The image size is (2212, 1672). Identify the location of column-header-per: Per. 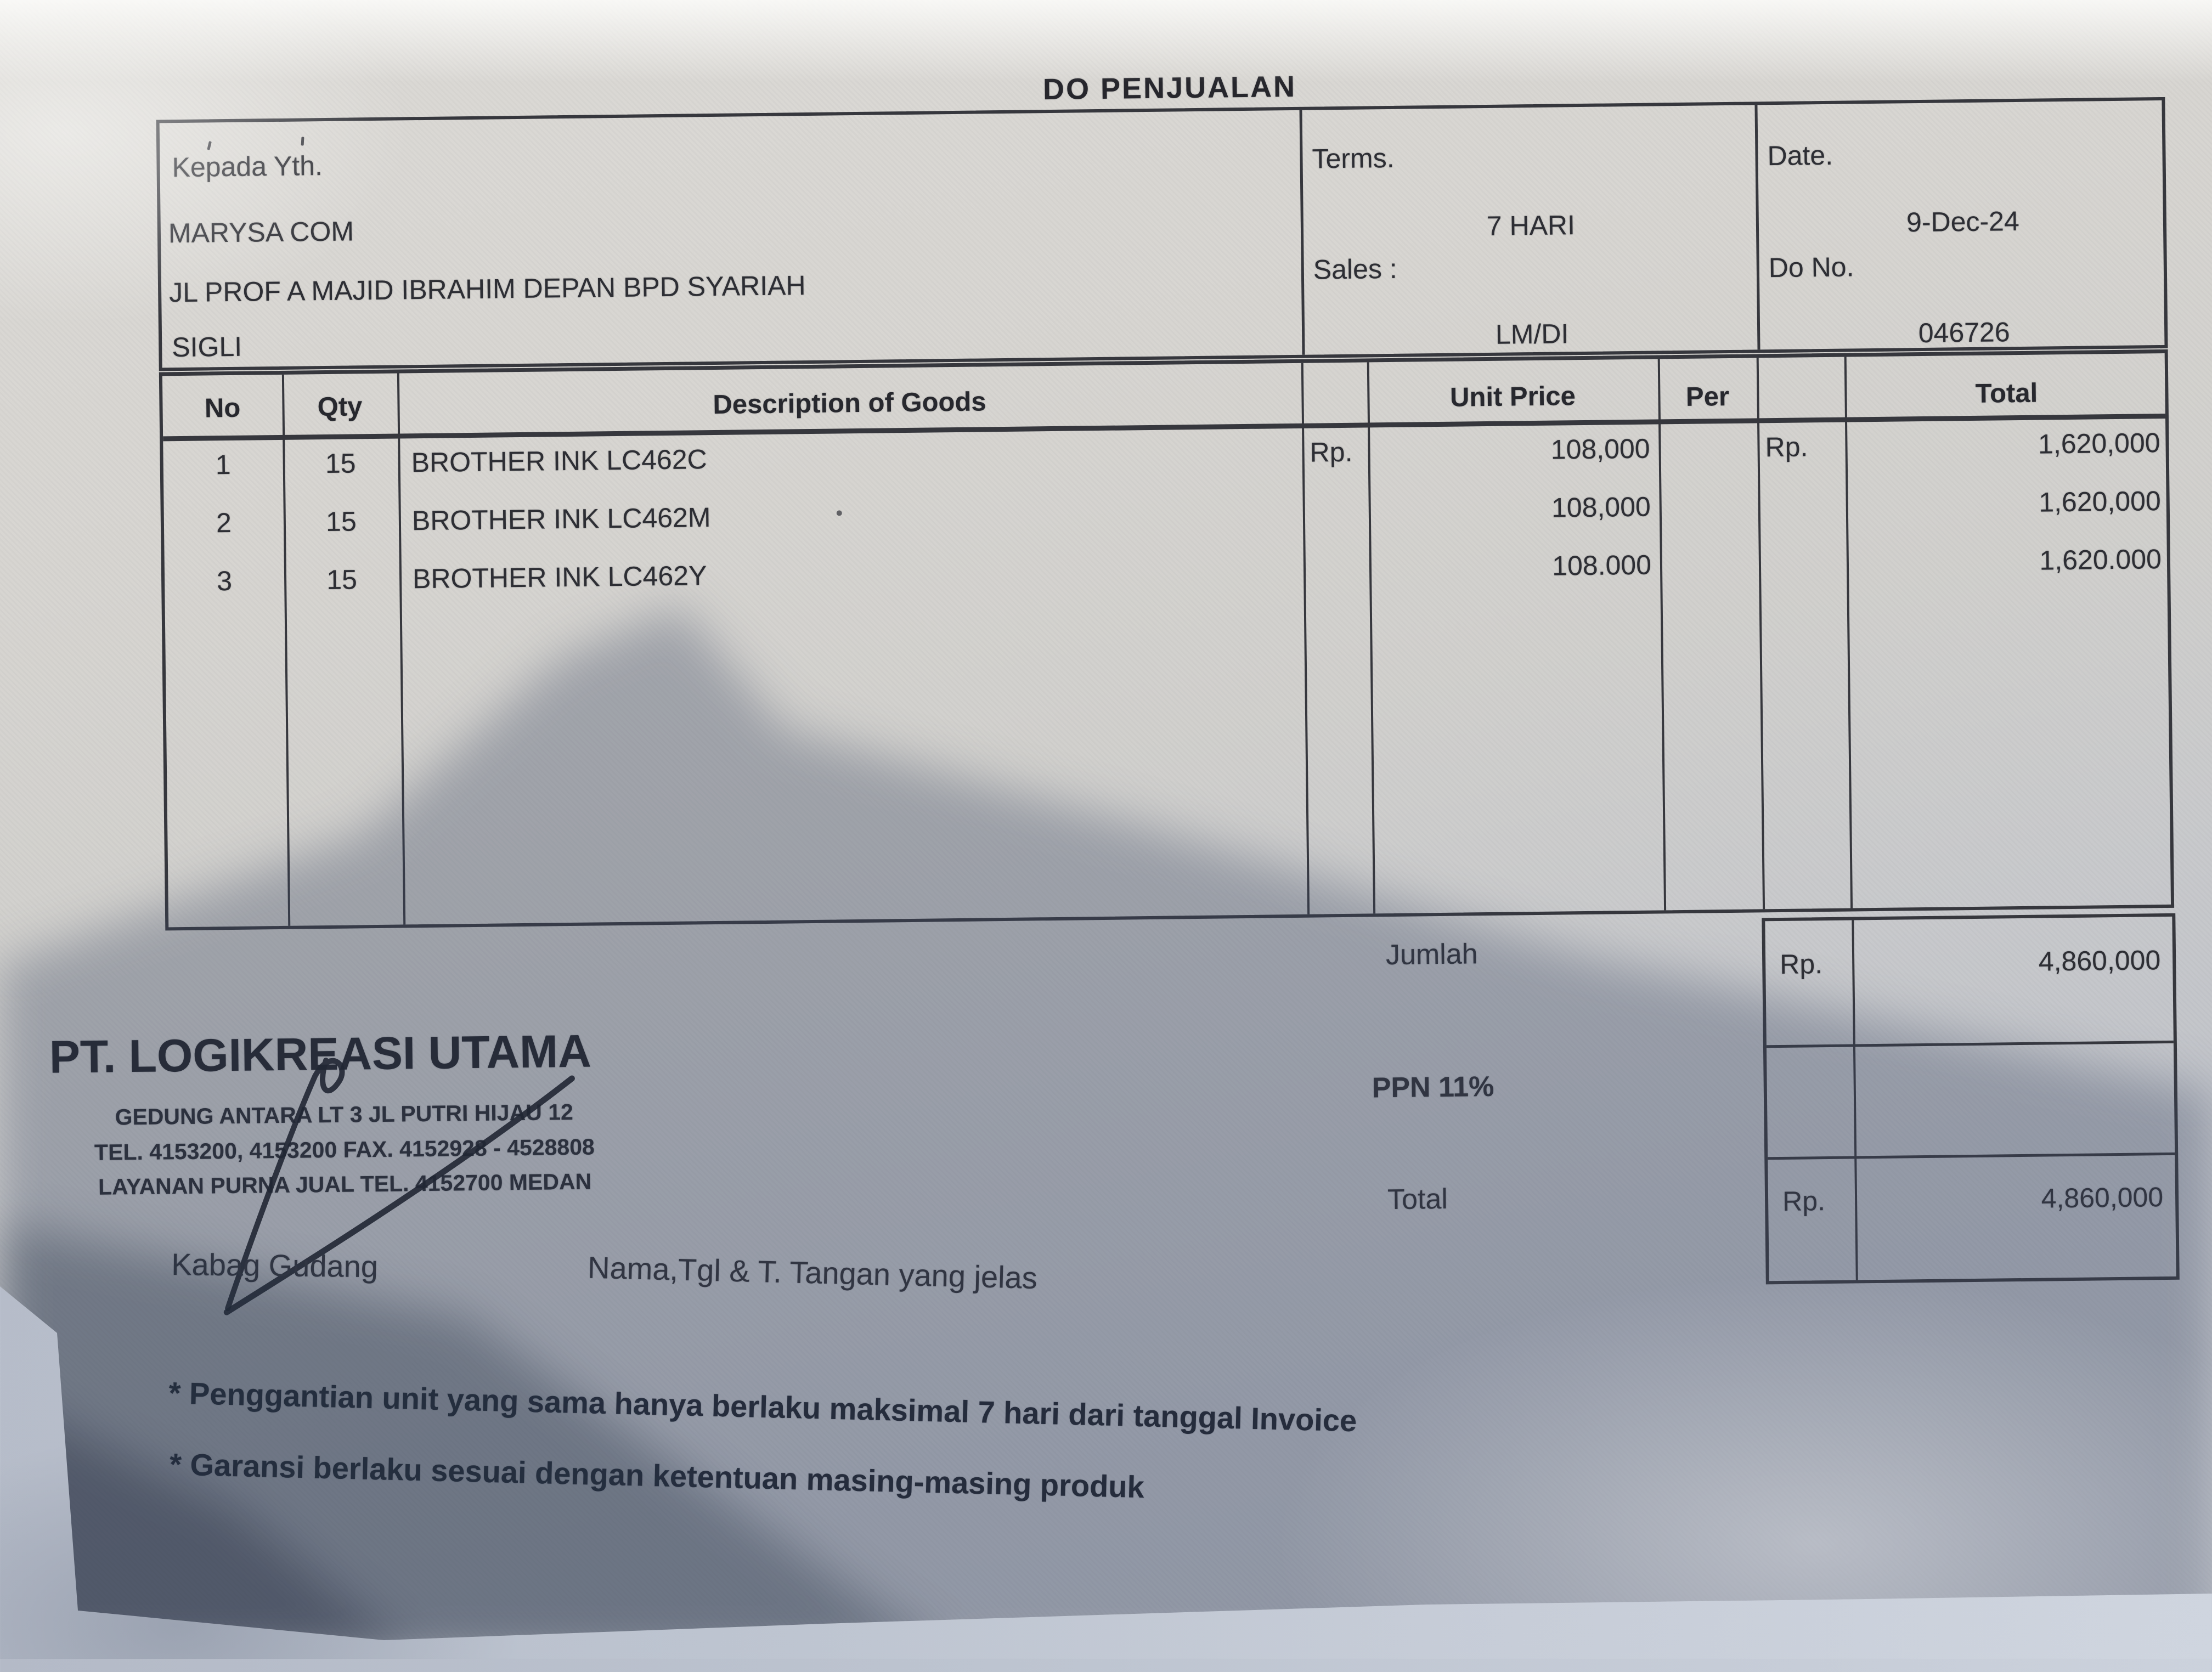
(1707, 396).